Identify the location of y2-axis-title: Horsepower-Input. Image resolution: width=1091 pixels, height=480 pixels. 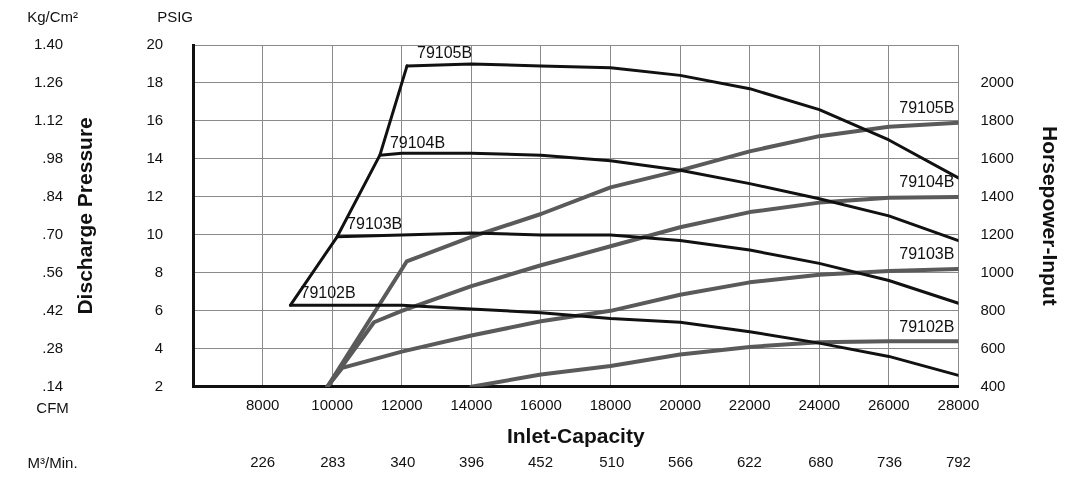
(1050, 216).